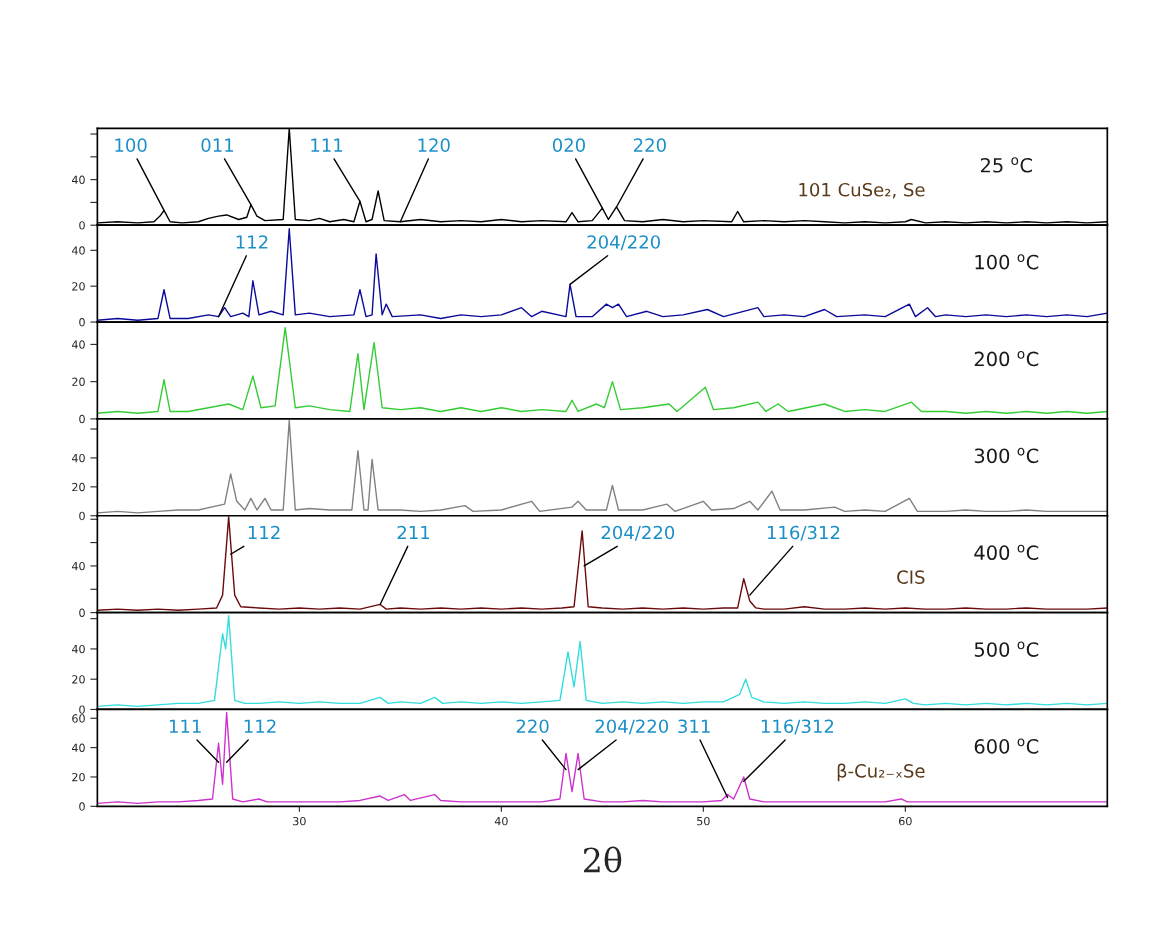 Image resolution: width=1173 pixels, height=930 pixels. I want to click on line-series, so click(602, 370).